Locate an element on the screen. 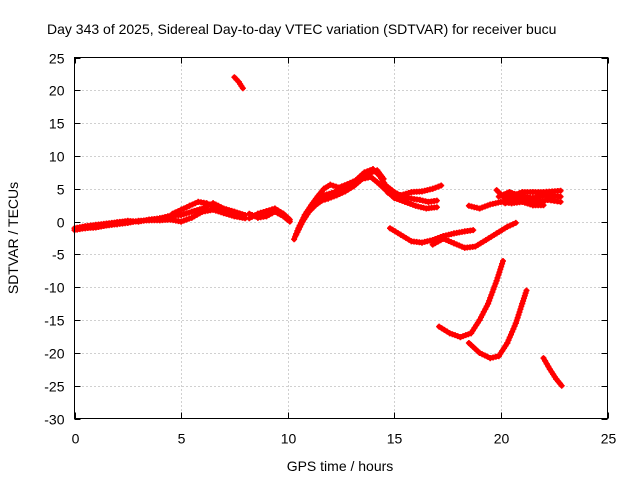 Image resolution: width=640 pixels, height=480 pixels. x-axis-label: GPS time / hours is located at coordinates (340, 466).